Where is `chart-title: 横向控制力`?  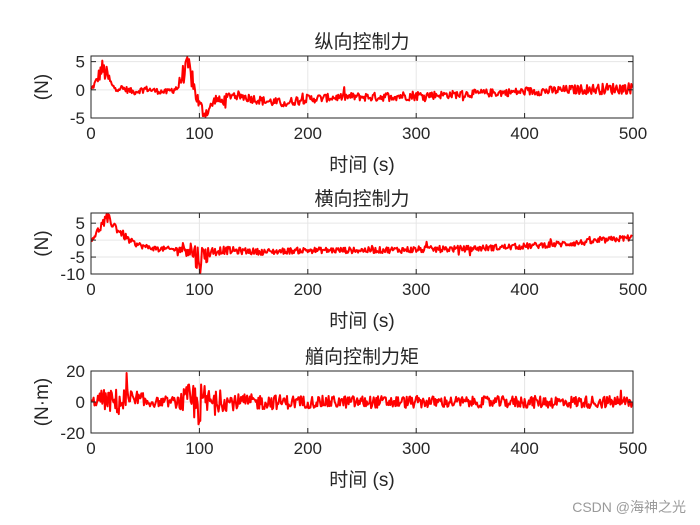
chart-title: 横向控制力 is located at coordinates (361, 199).